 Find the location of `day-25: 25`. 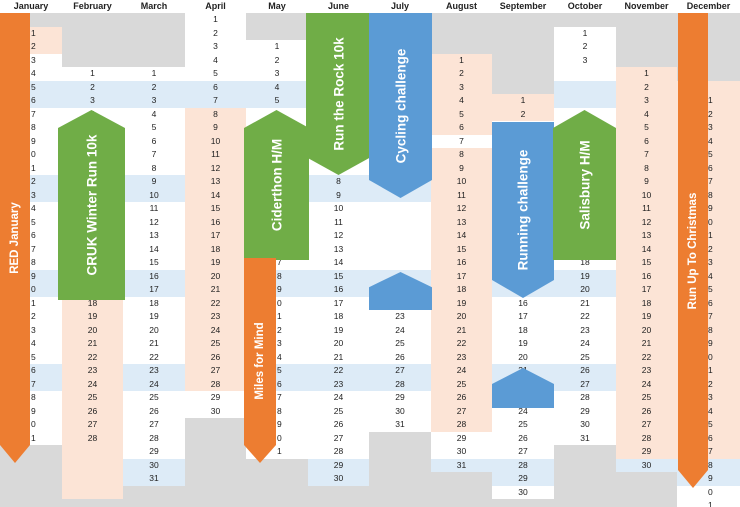

day-25: 25 is located at coordinates (461, 383).